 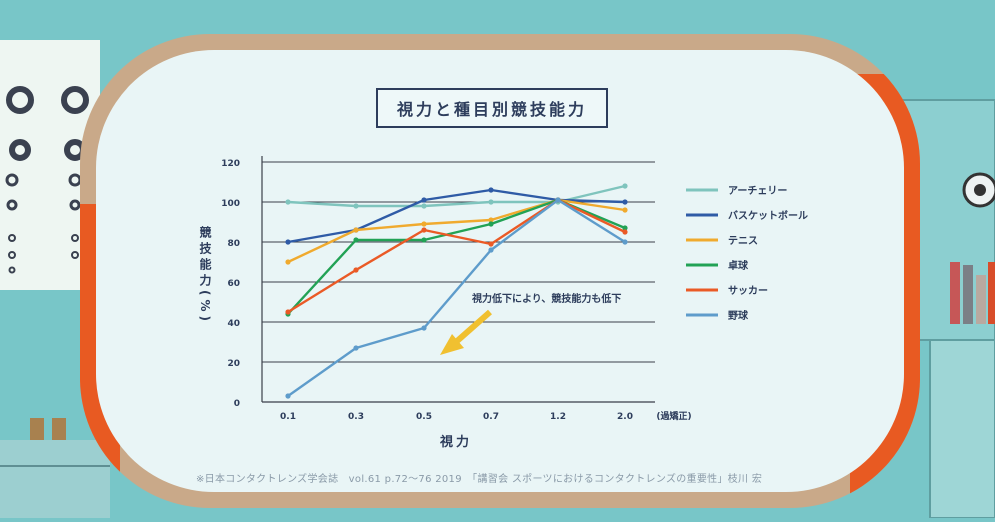 I want to click on x-axis-label: 視力, so click(x=455, y=442).